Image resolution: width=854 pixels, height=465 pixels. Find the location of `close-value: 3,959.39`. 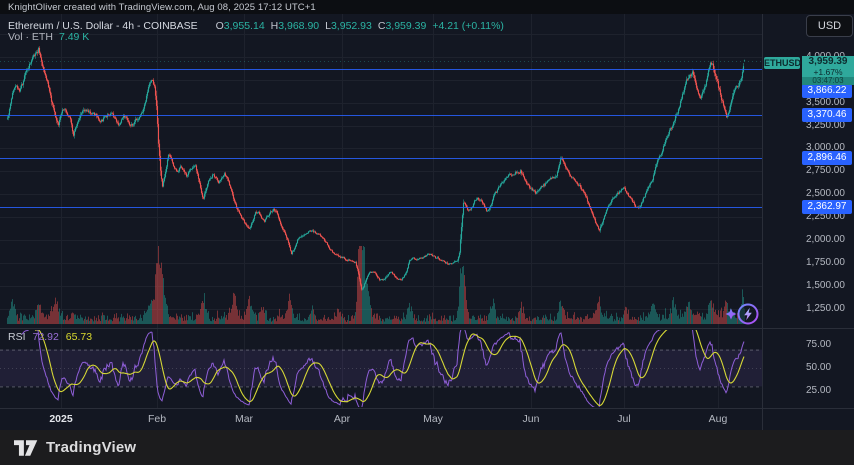

close-value: 3,959.39 is located at coordinates (406, 26).